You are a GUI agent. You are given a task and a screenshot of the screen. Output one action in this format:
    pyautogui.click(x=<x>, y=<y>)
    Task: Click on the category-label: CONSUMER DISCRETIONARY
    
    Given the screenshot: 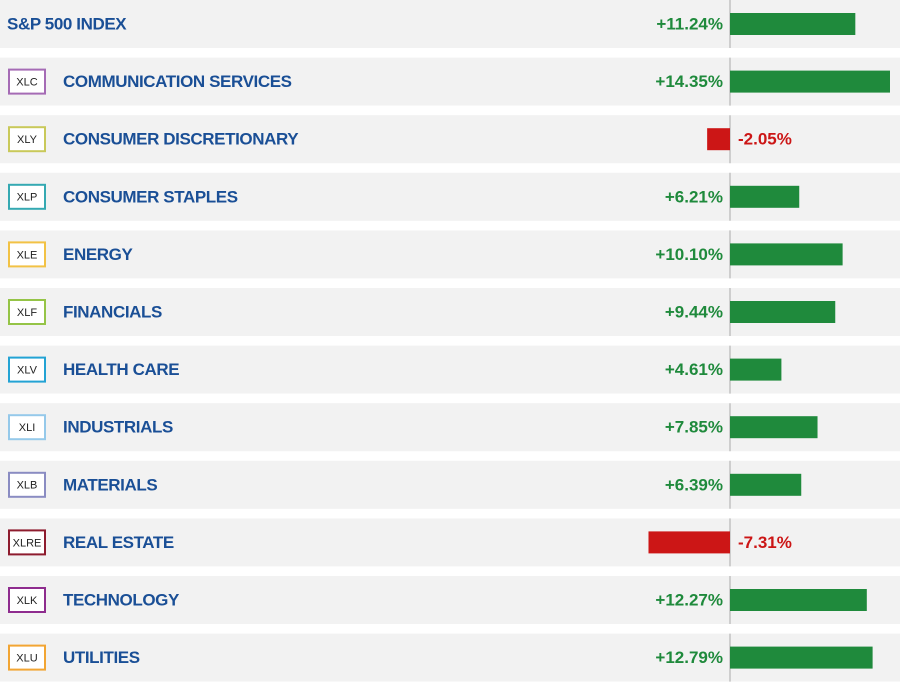 What is the action you would take?
    pyautogui.click(x=181, y=139)
    